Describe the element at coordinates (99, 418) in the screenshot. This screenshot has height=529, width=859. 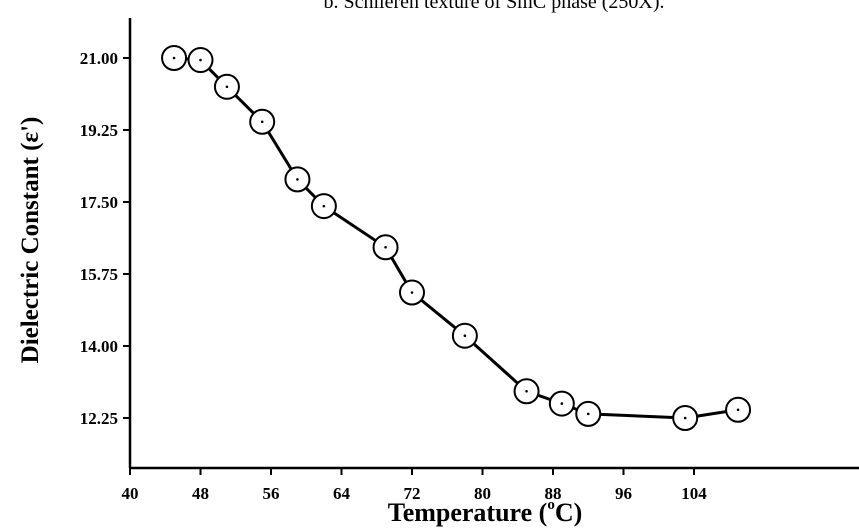
I see `y-tick-label: 12.25` at that location.